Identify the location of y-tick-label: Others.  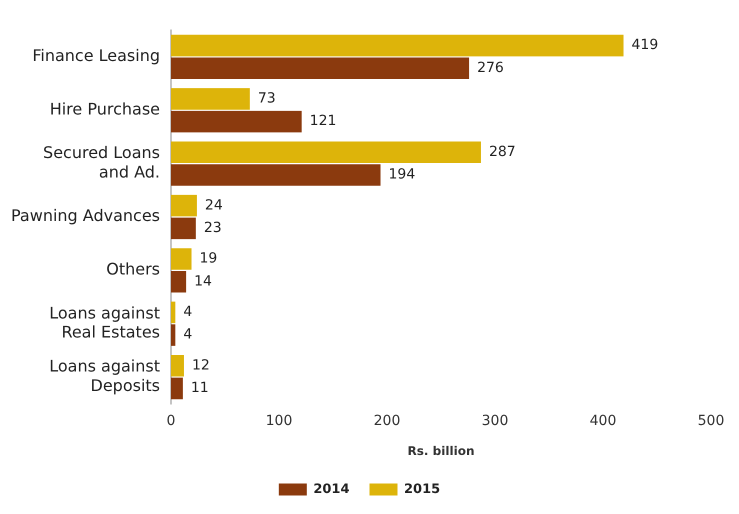
(133, 269).